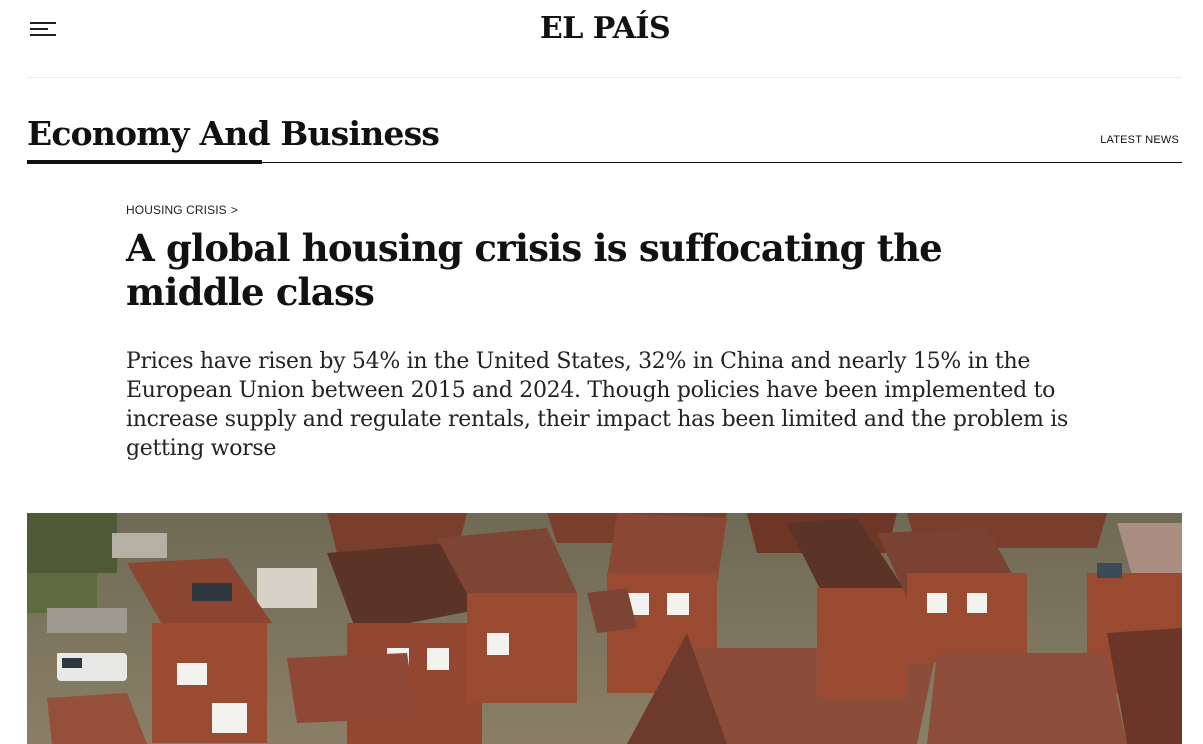 This screenshot has width=1203, height=744. Describe the element at coordinates (144, 162) in the screenshot. I see `section-title-underline` at that location.